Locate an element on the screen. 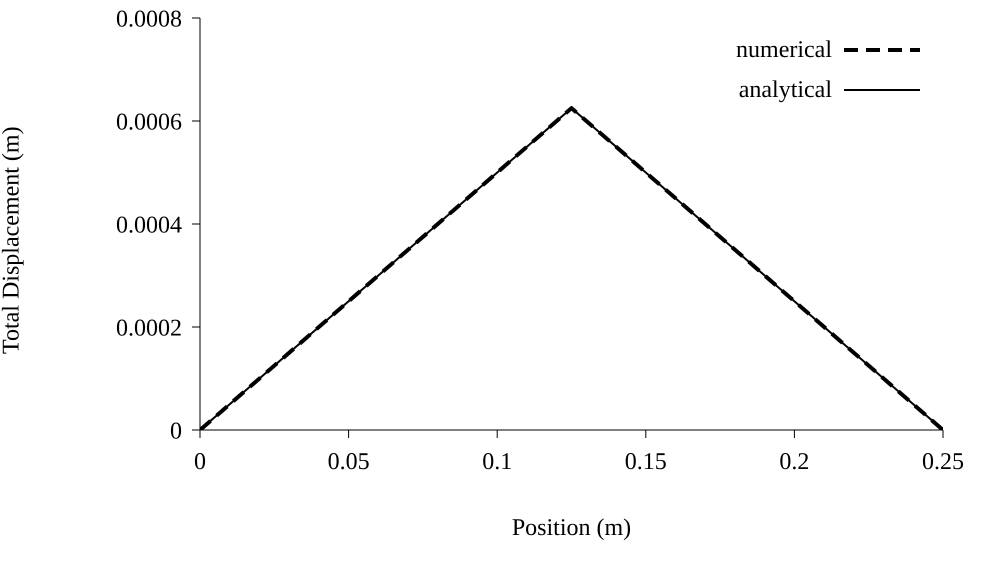 Image resolution: width=982 pixels, height=565 pixels. y-tick-label: 0 is located at coordinates (176, 431).